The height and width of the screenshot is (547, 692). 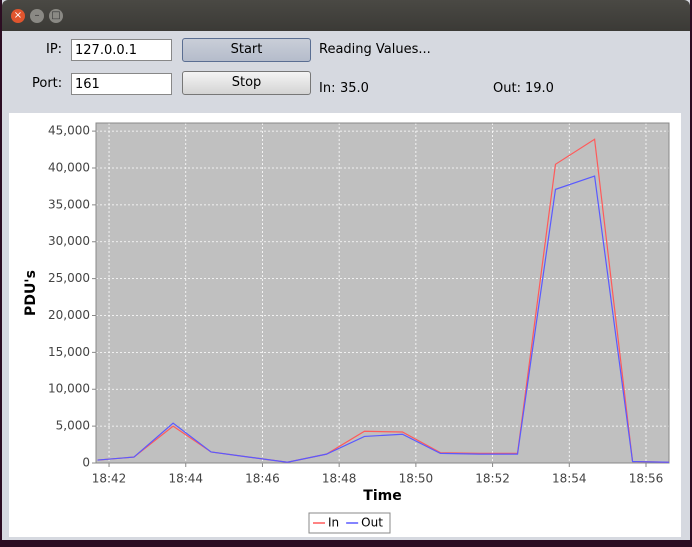 I want to click on in-label: In:, so click(x=327, y=88).